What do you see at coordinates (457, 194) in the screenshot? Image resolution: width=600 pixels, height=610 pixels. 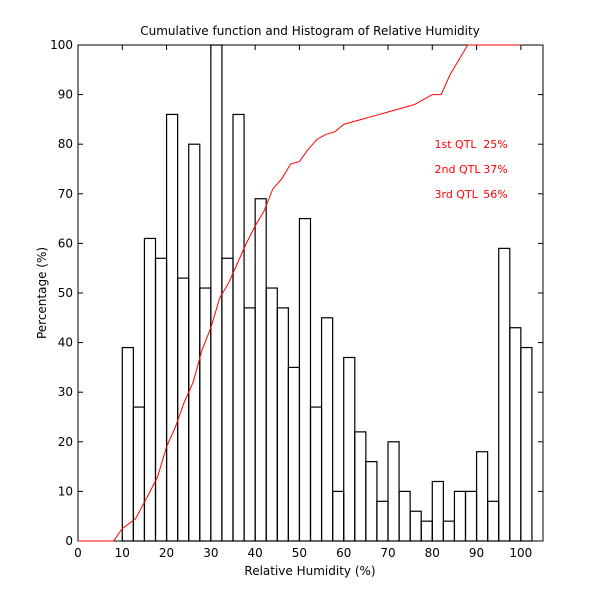 I see `quartile-label: 3rd QTL` at bounding box center [457, 194].